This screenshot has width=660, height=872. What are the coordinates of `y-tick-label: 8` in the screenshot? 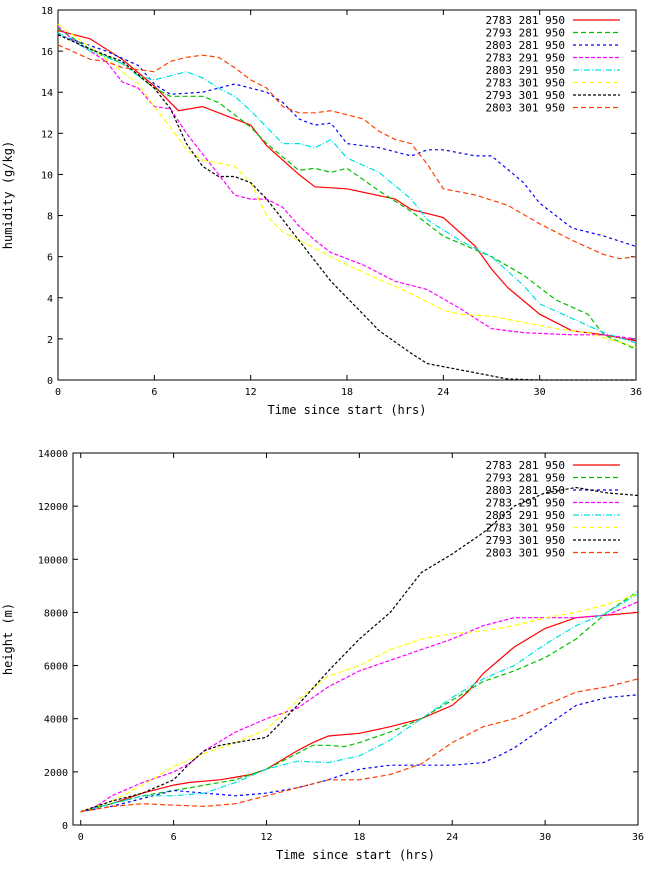 It's located at (50, 217).